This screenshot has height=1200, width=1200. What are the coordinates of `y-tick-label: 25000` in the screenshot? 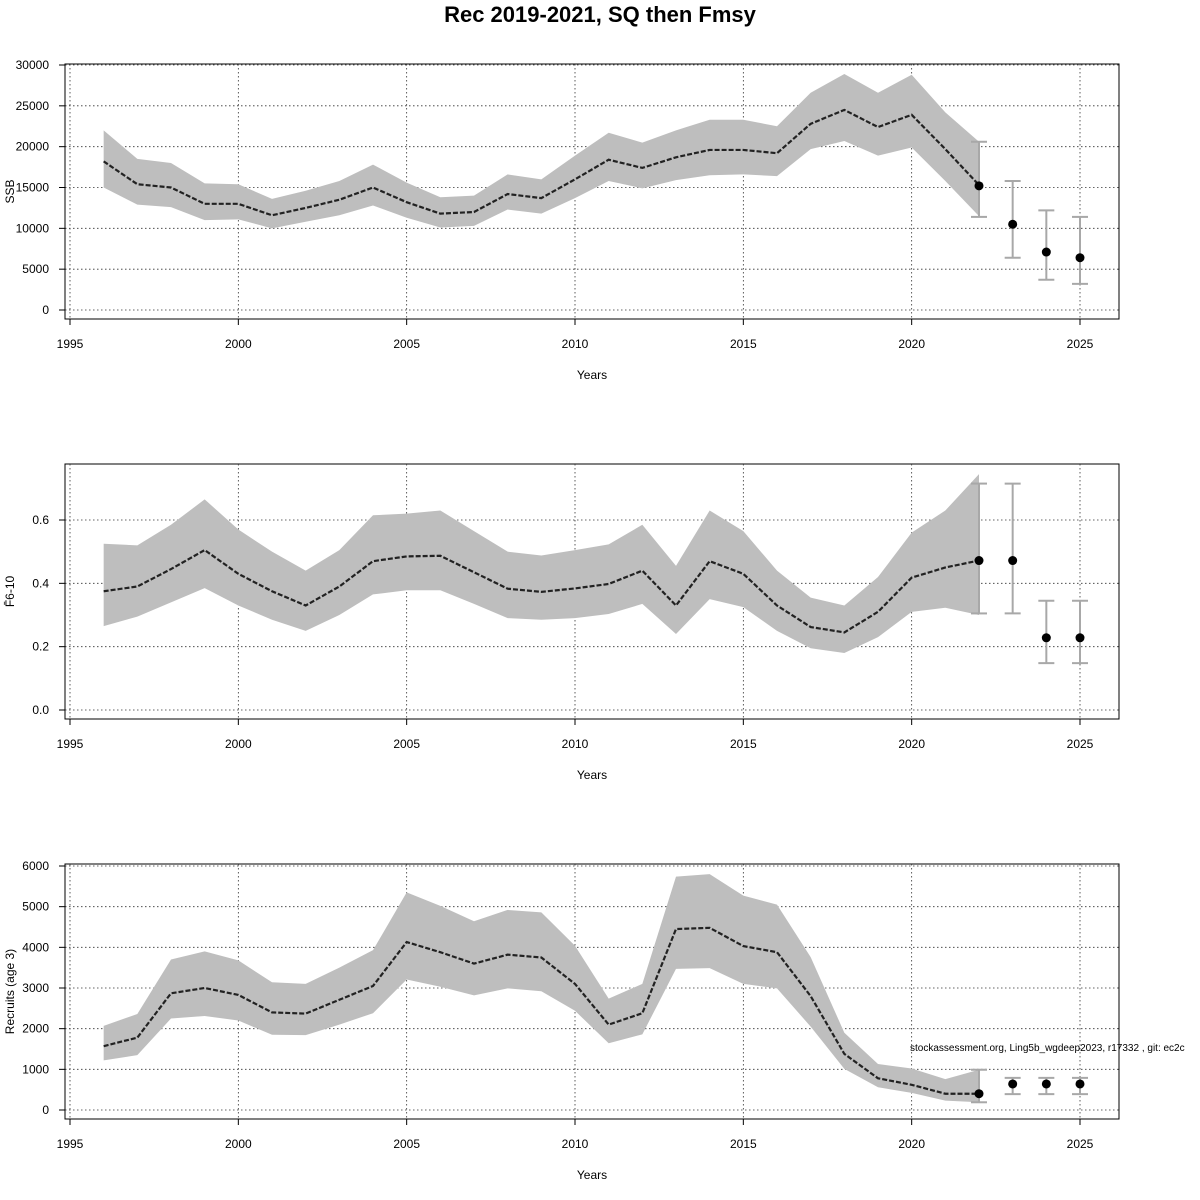 It's located at (33, 106).